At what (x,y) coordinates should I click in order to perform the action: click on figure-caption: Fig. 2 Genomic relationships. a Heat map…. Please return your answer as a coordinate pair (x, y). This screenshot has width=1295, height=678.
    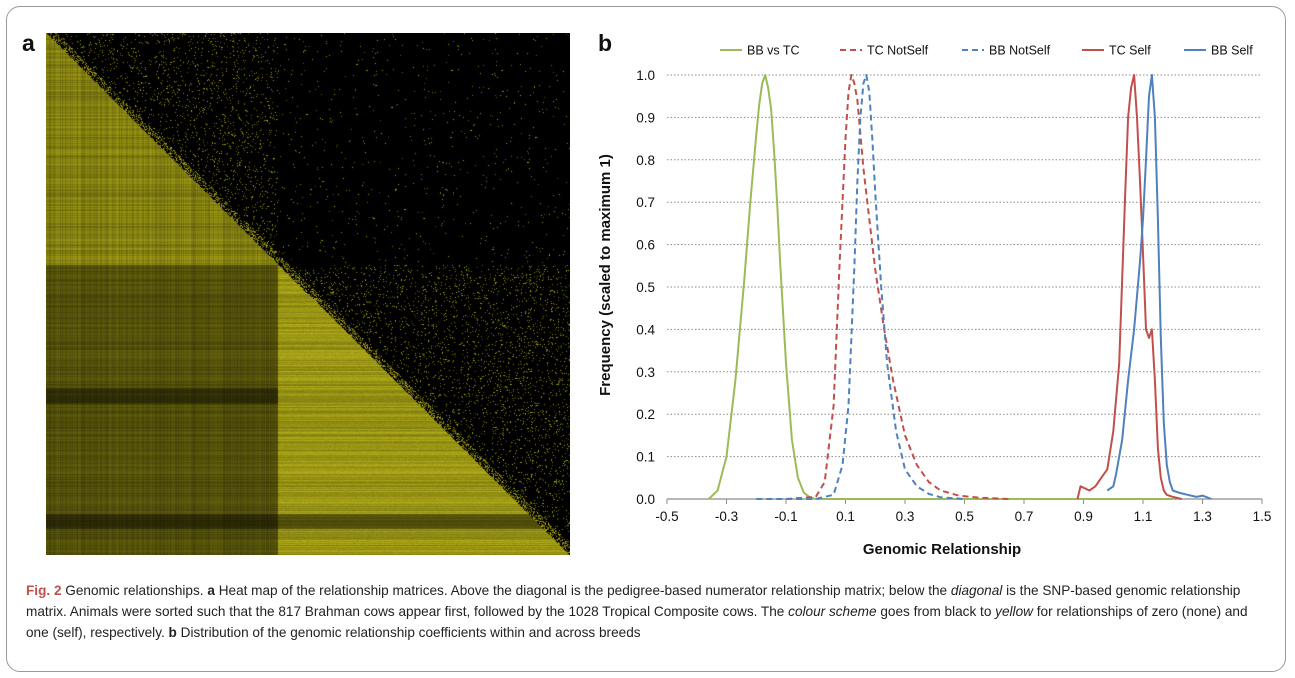
    Looking at the image, I should click on (648, 611).